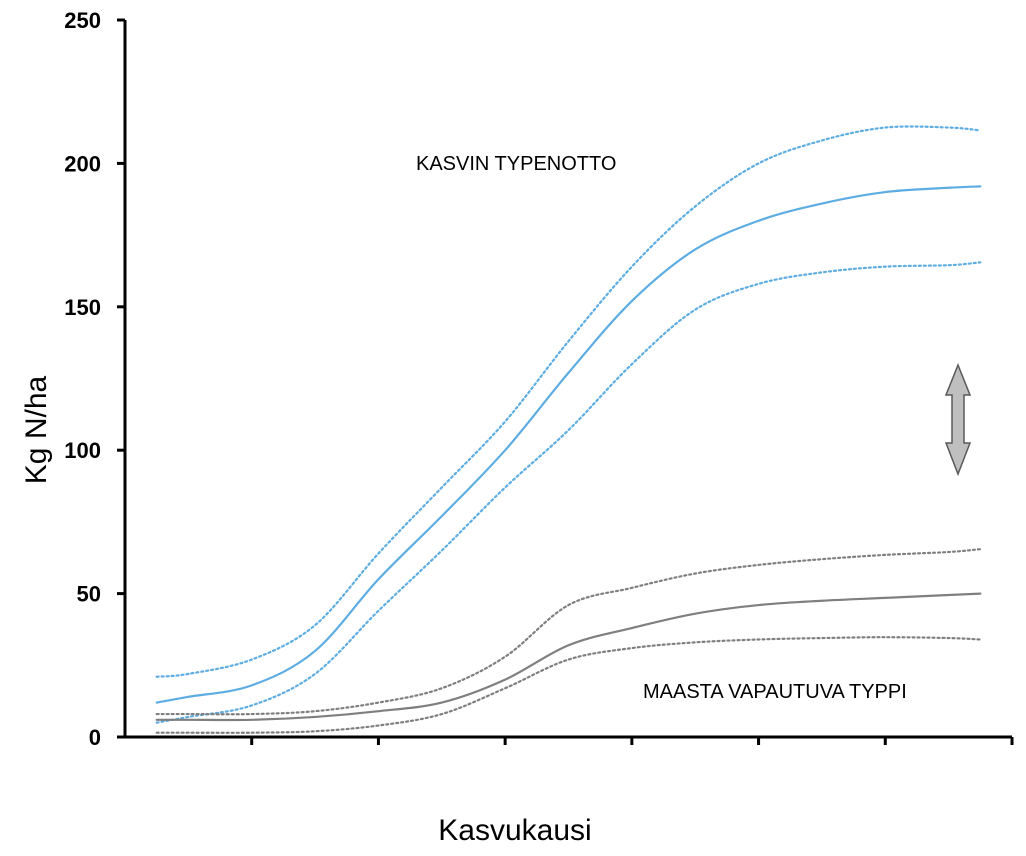 The height and width of the screenshot is (856, 1026). Describe the element at coordinates (36, 429) in the screenshot. I see `y-axis-title: Kg N/ha` at that location.